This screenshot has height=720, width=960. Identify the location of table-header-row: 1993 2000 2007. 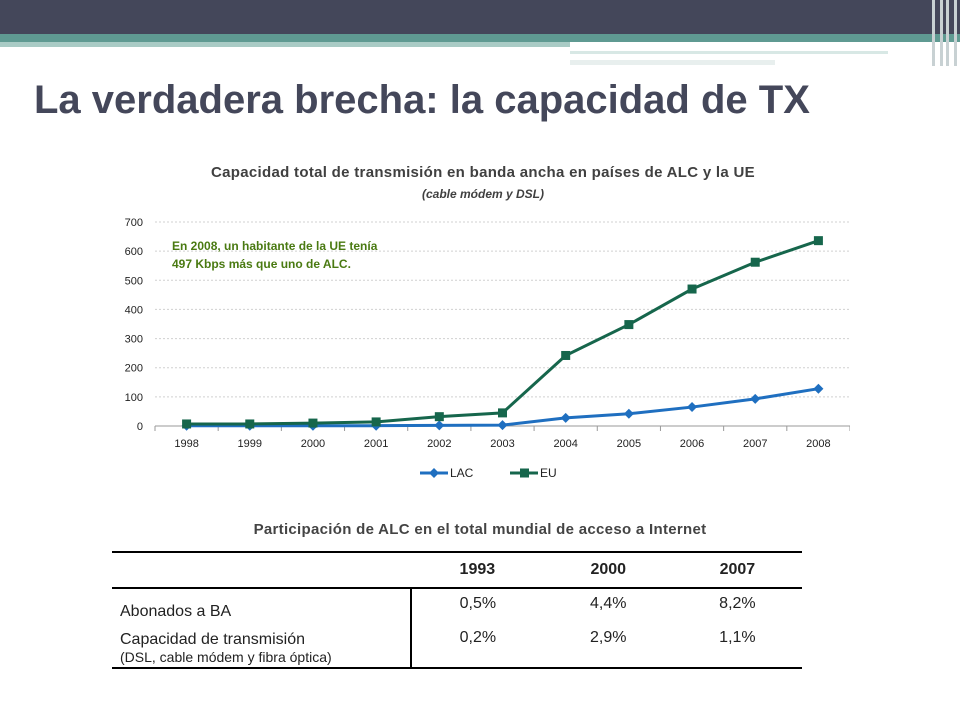
(457, 570).